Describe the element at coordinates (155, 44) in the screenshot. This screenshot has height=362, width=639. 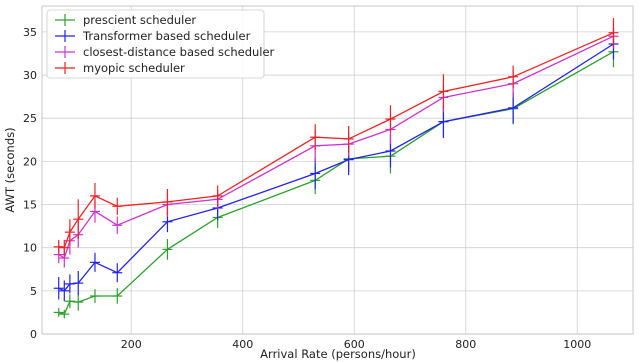
I see `legend-box` at that location.